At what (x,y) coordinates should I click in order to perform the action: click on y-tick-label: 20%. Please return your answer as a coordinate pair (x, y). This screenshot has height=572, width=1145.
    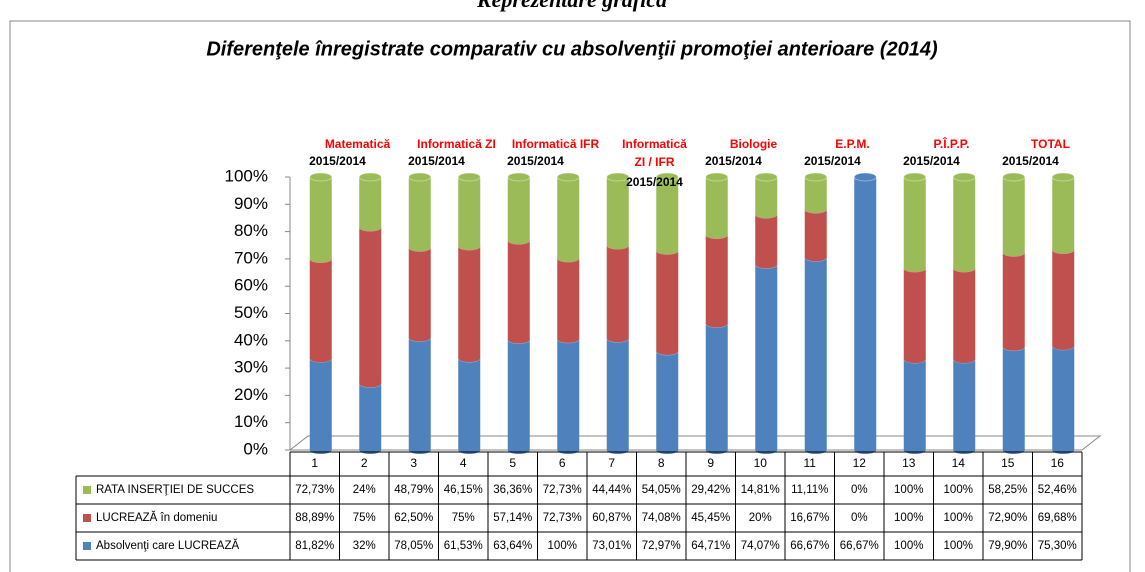
    Looking at the image, I should click on (251, 394).